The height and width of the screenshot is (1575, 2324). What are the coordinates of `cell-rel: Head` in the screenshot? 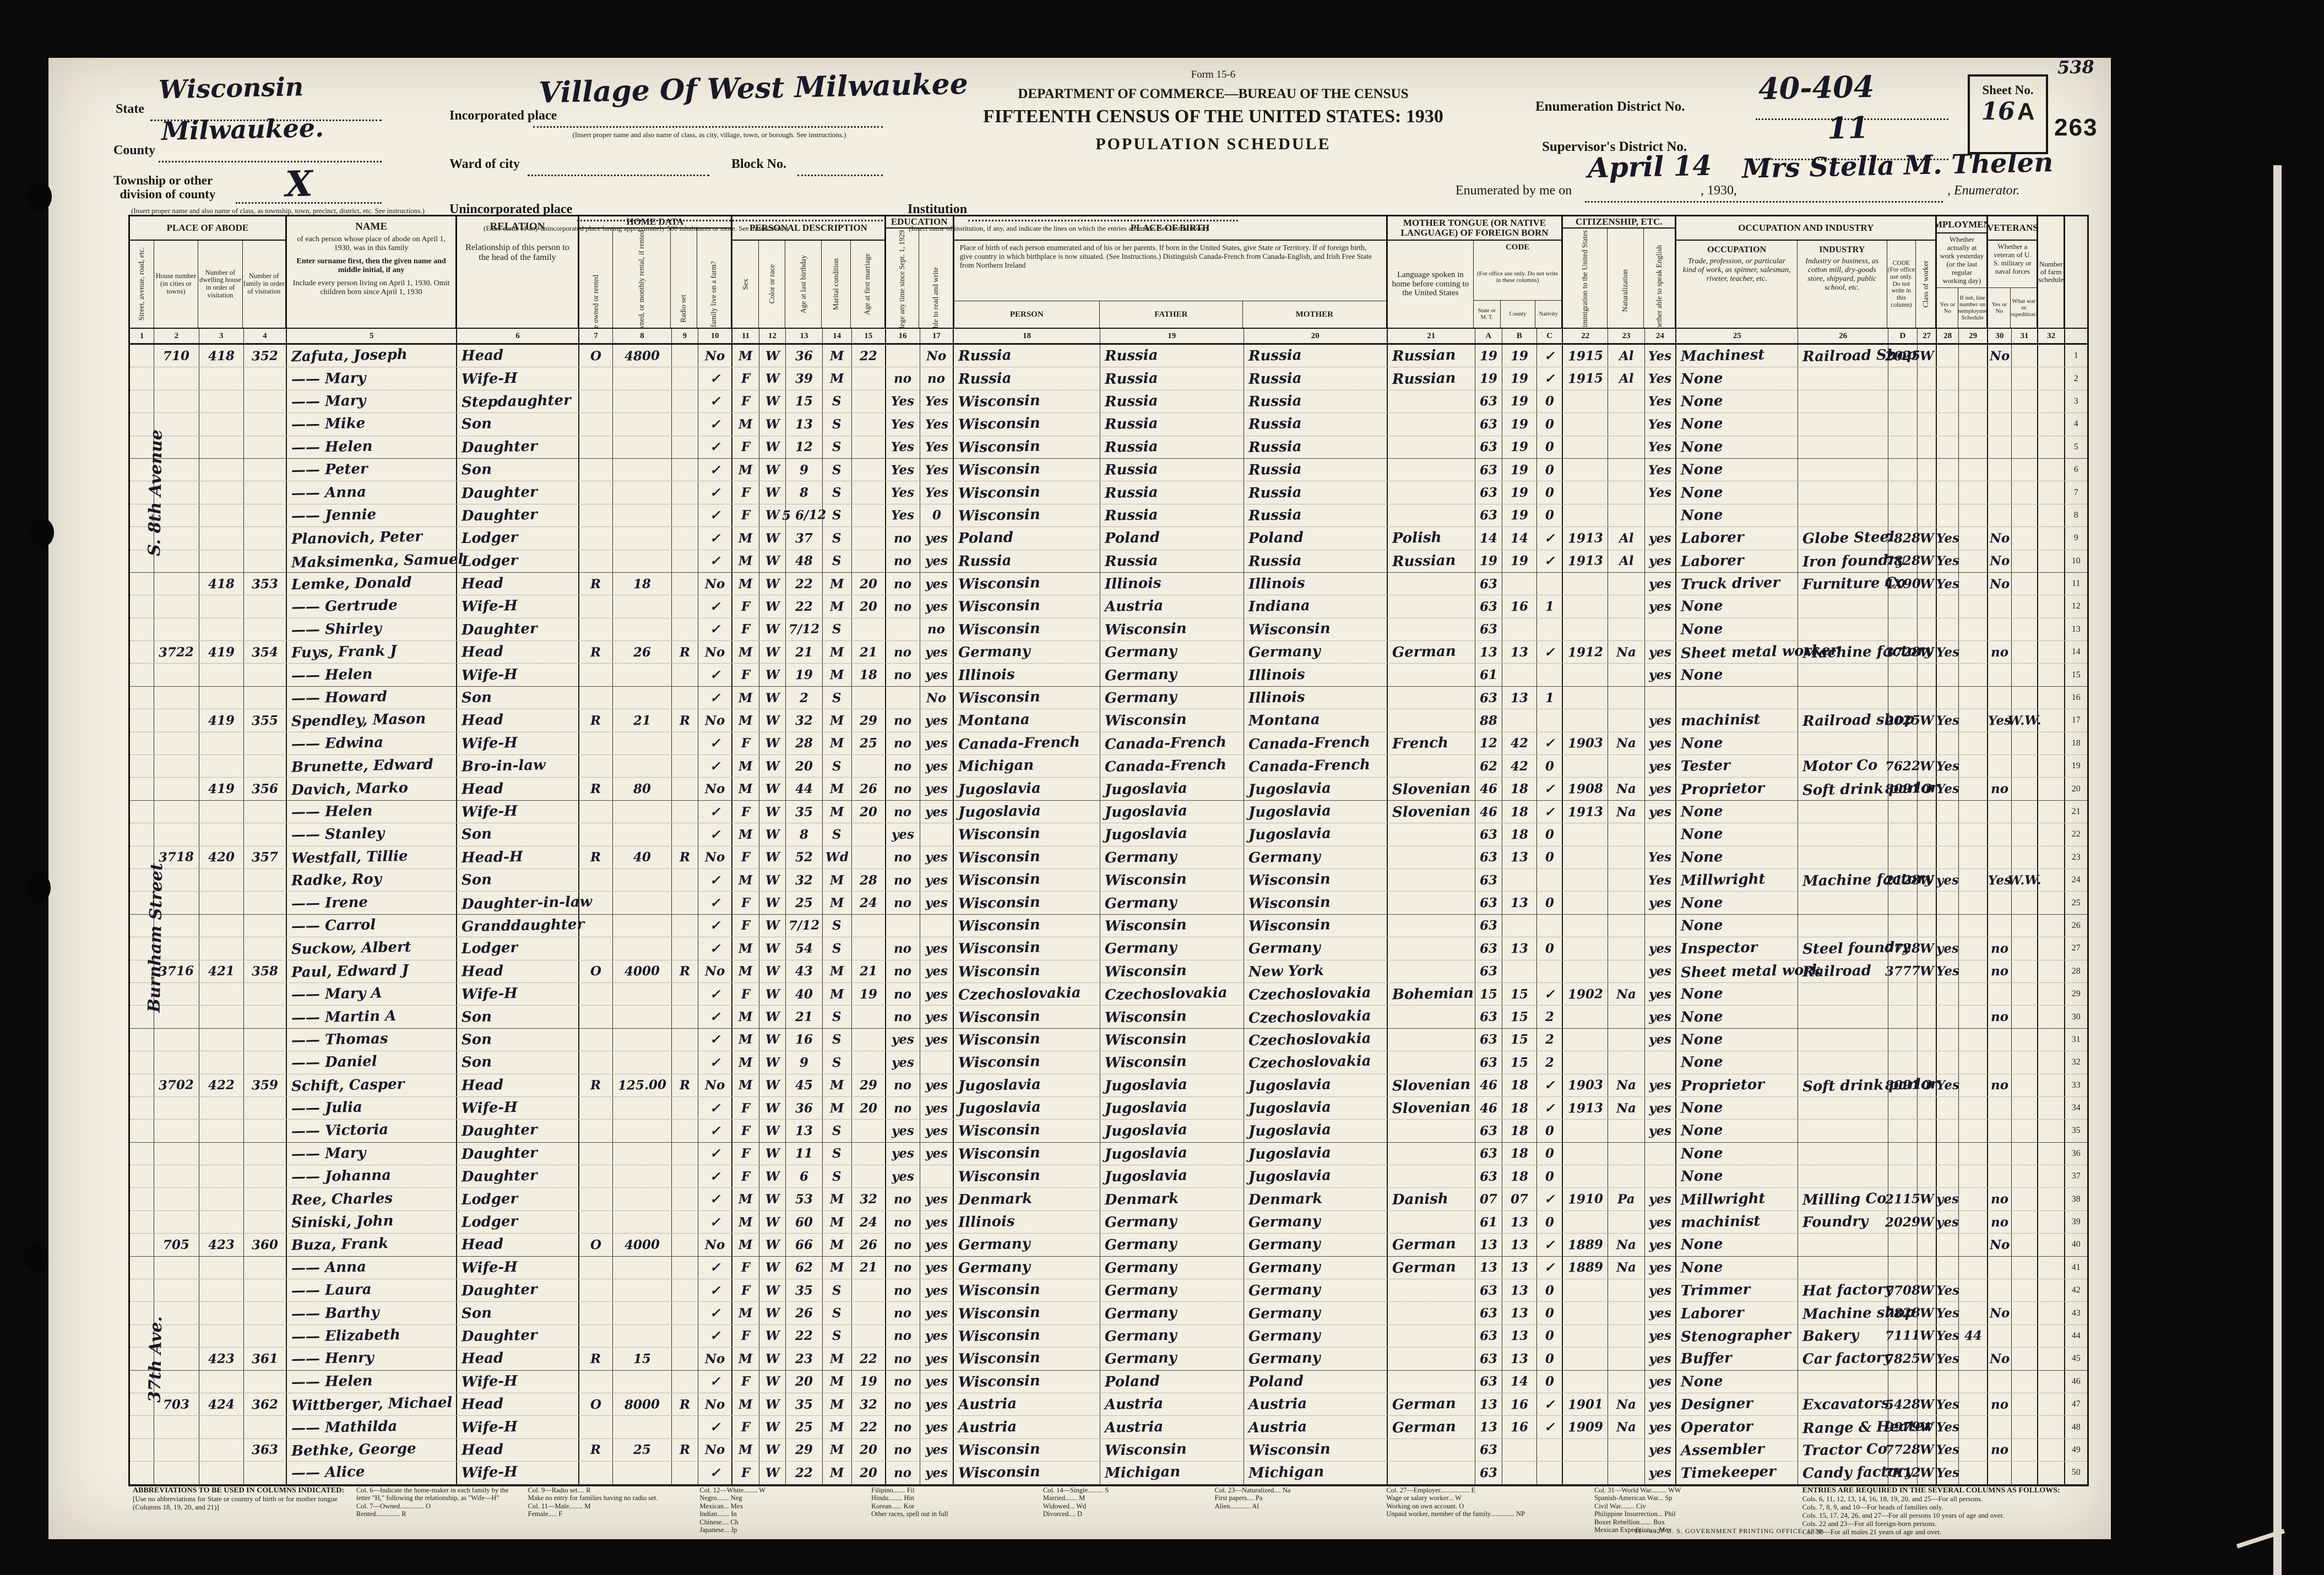 It's located at (518, 1245).